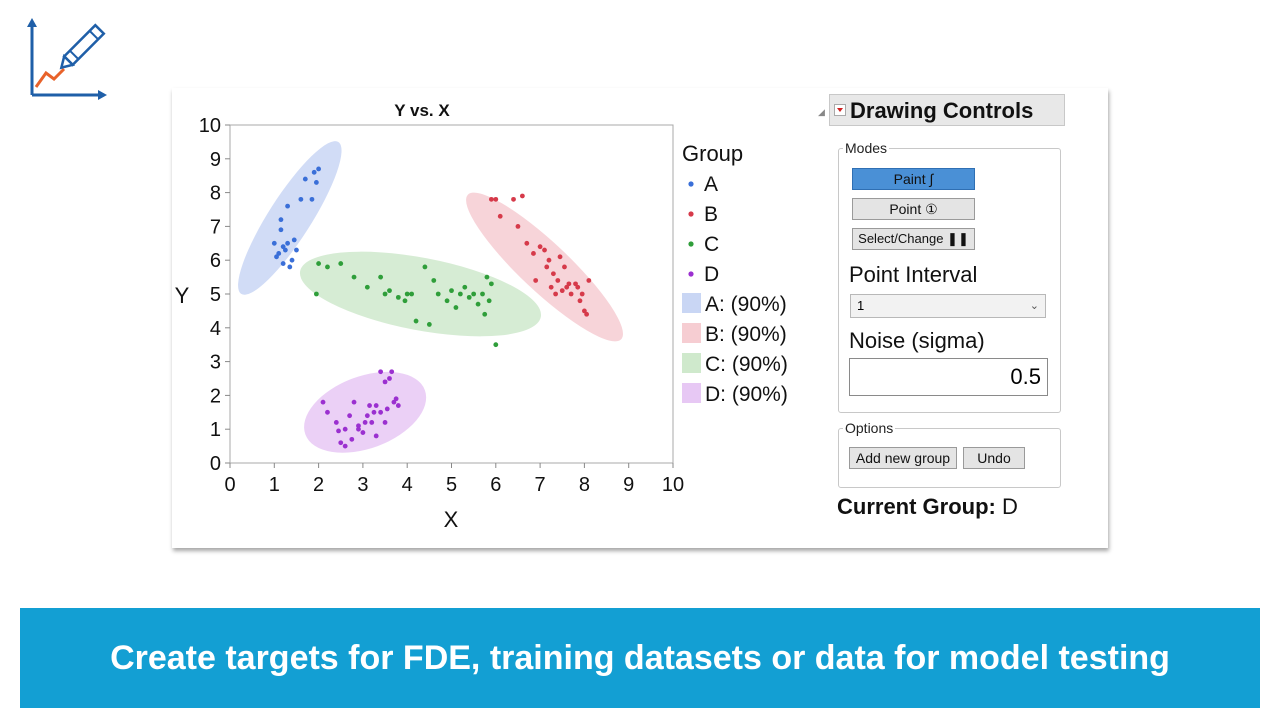  Describe the element at coordinates (691, 184) in the screenshot. I see `legend-marker-a` at that location.